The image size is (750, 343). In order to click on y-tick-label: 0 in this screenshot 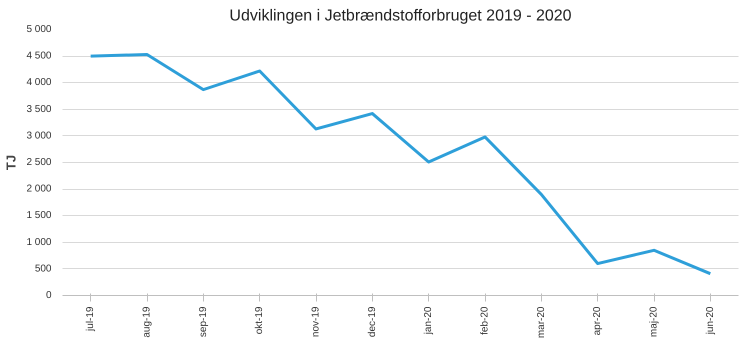, I will do `click(49, 295)`.